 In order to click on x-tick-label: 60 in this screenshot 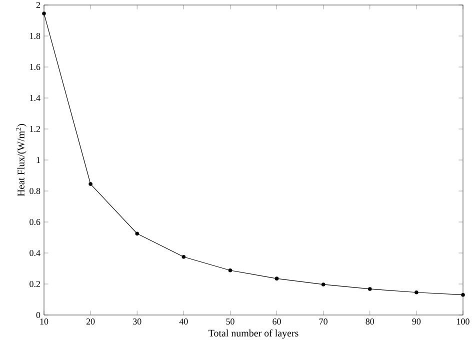, I will do `click(276, 321)`.